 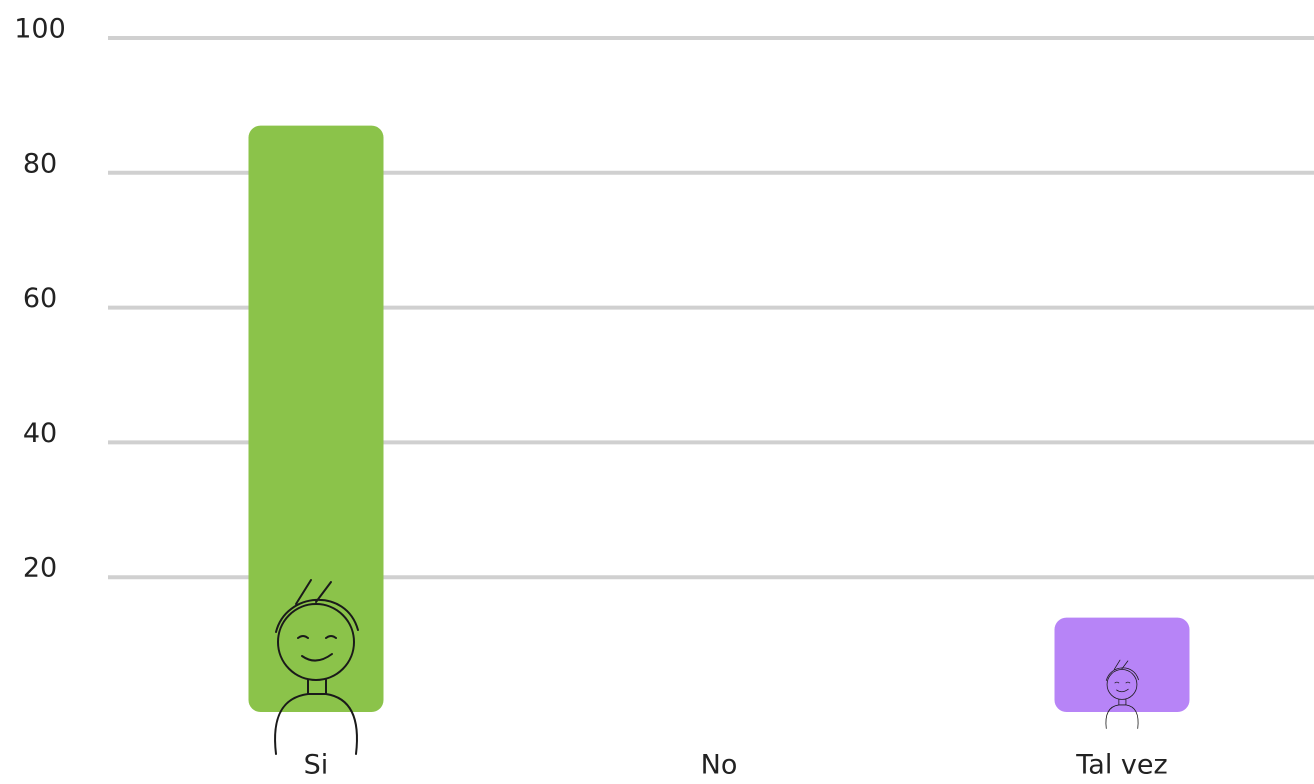 I want to click on y-tick-label: 60, so click(x=40, y=298).